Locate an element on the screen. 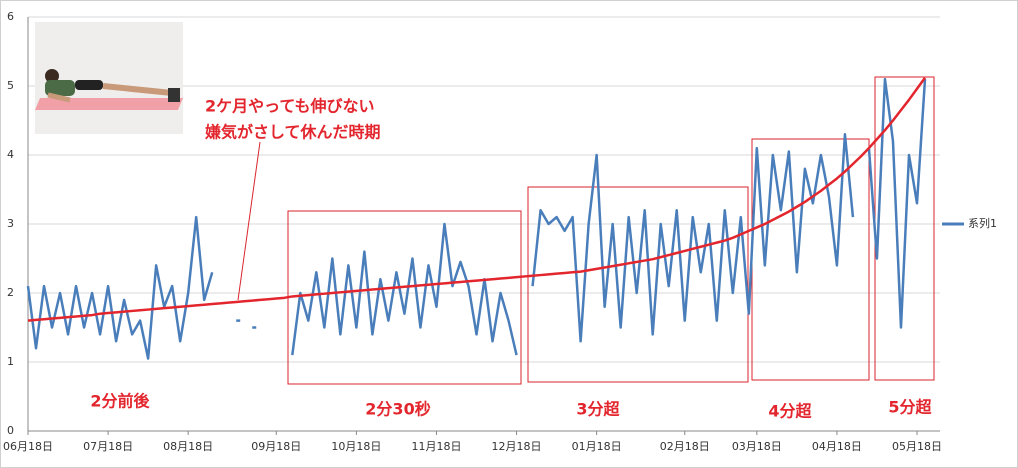  x-tick-label: 02月18日 is located at coordinates (685, 446).